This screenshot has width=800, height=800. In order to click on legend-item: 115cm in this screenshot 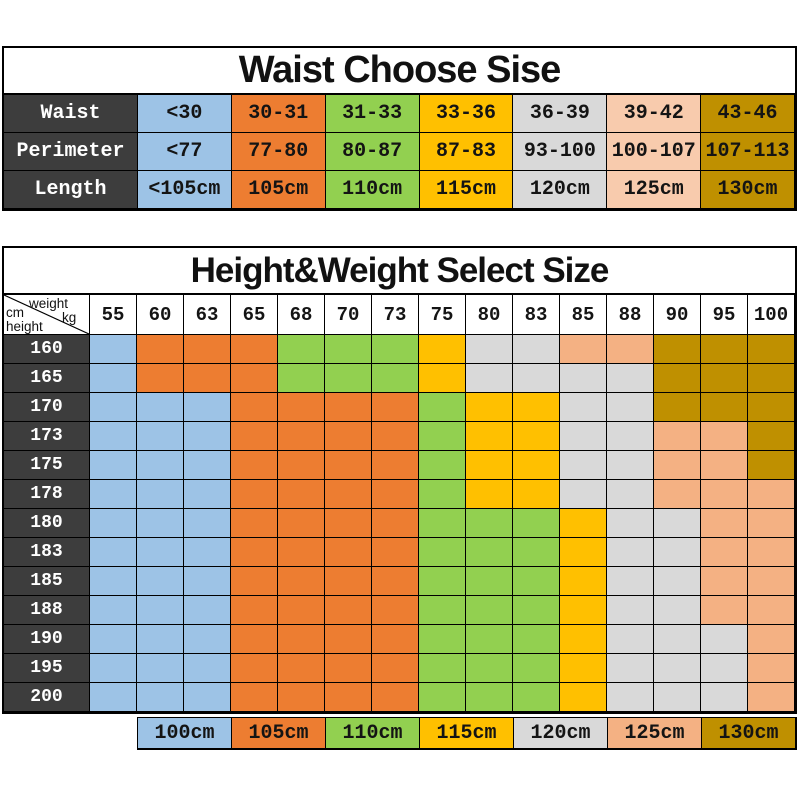, I will do `click(467, 733)`.